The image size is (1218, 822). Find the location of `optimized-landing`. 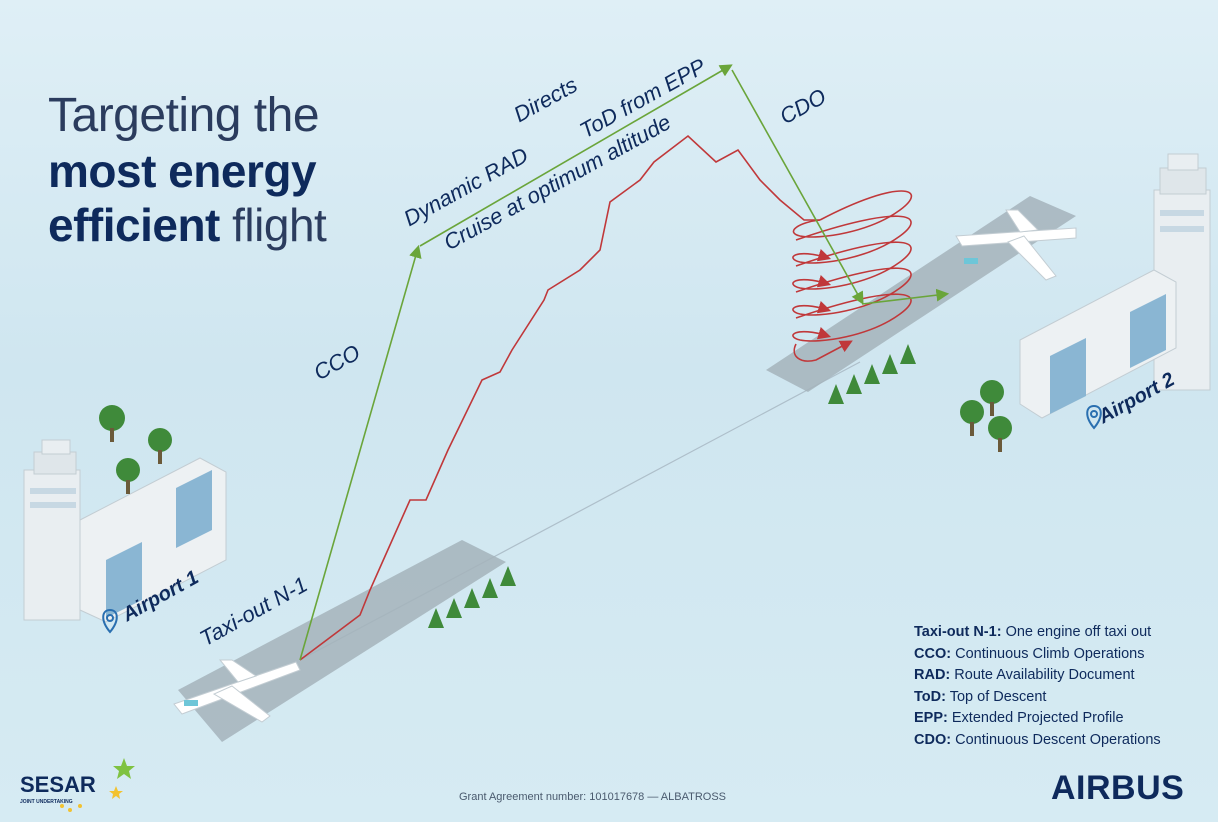

optimized-landing is located at coordinates (905, 296).